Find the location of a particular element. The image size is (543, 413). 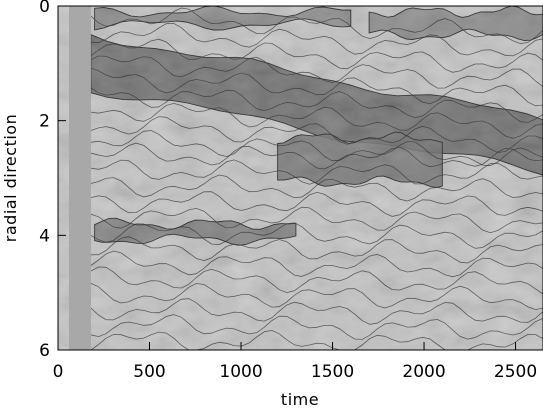

x-tick-label: 0 is located at coordinates (58, 372).